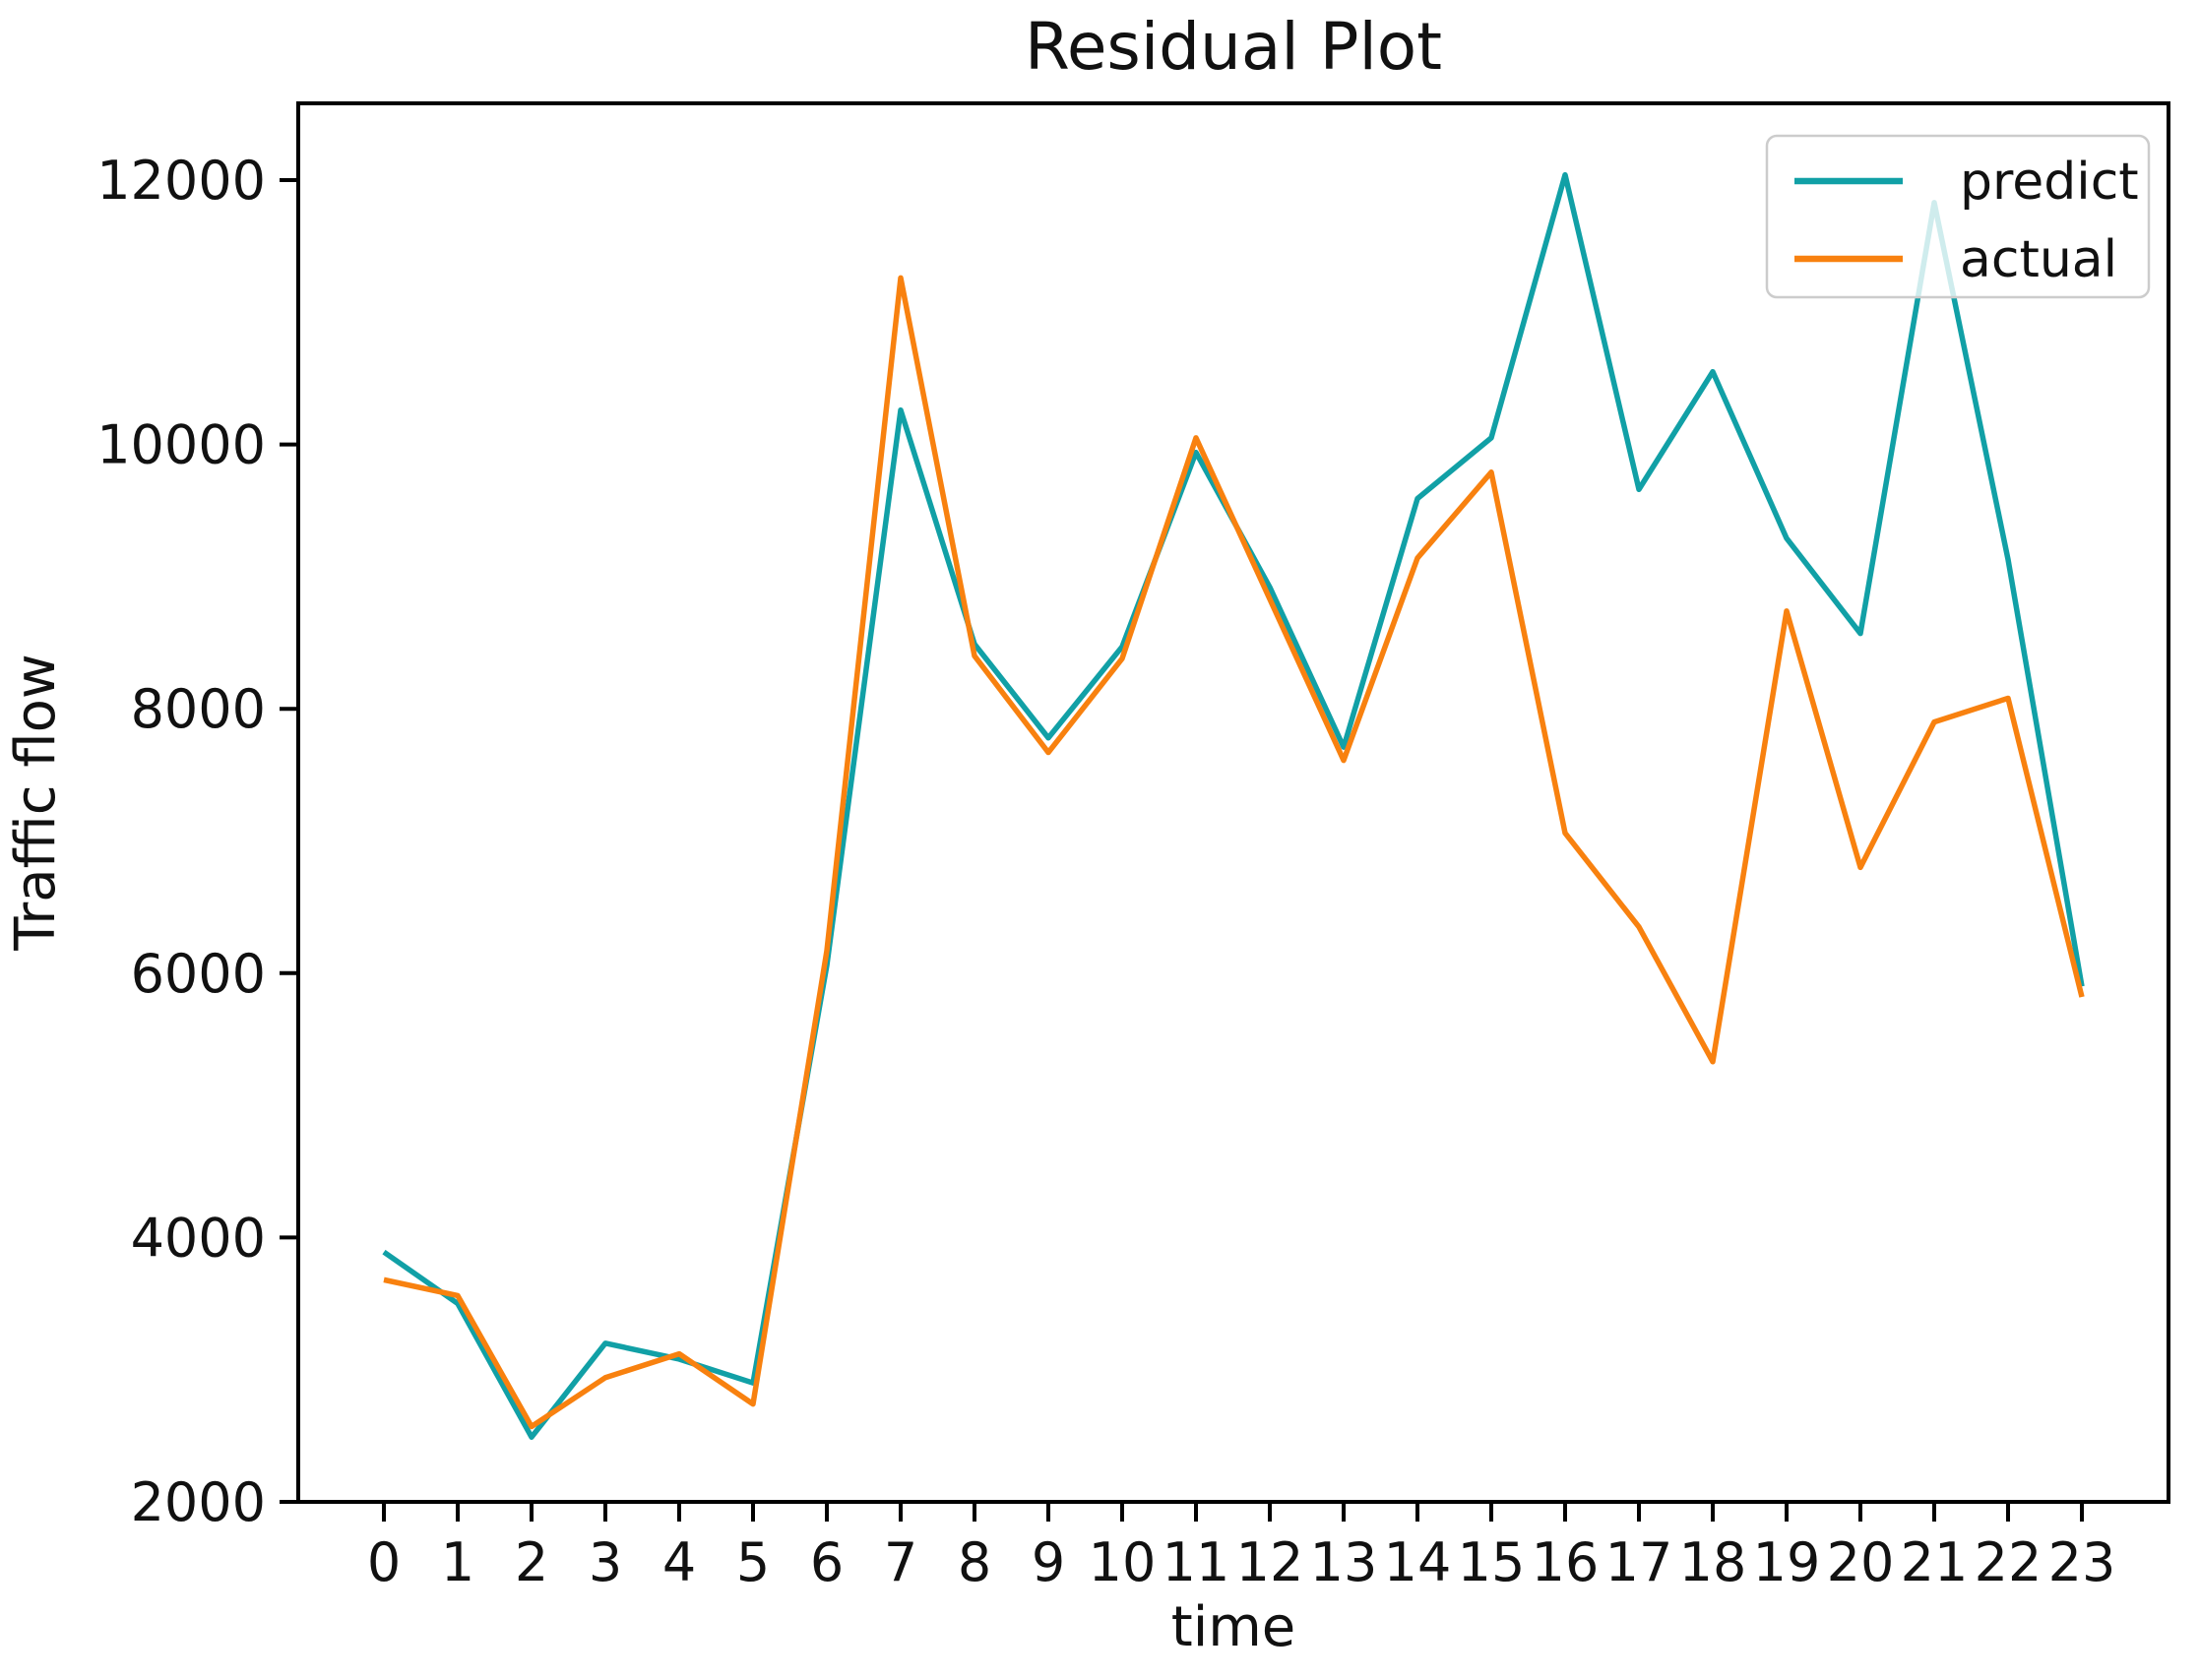 The image size is (2200, 1680). What do you see at coordinates (1048, 1562) in the screenshot?
I see `x-tick-label: 9` at bounding box center [1048, 1562].